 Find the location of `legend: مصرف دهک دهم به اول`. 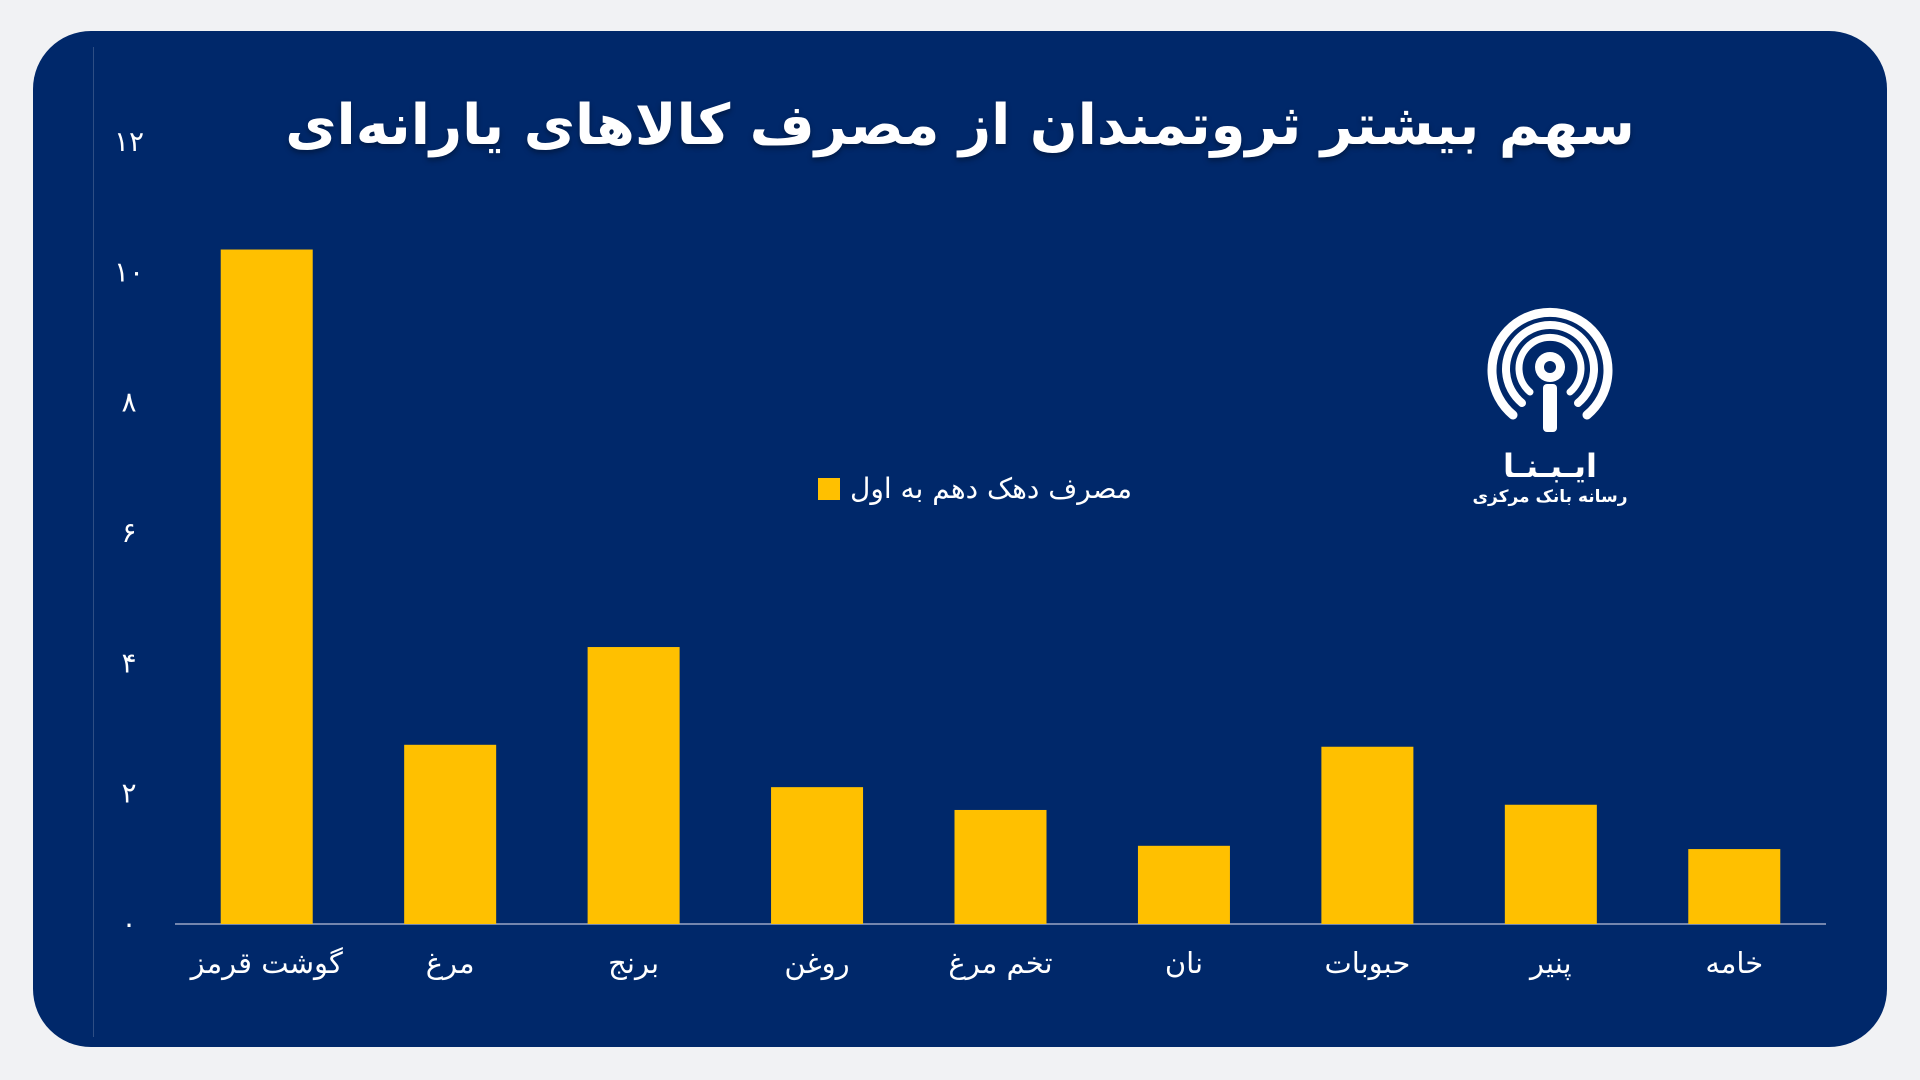

legend: مصرف دهک دهم به اول is located at coordinates (975, 488).